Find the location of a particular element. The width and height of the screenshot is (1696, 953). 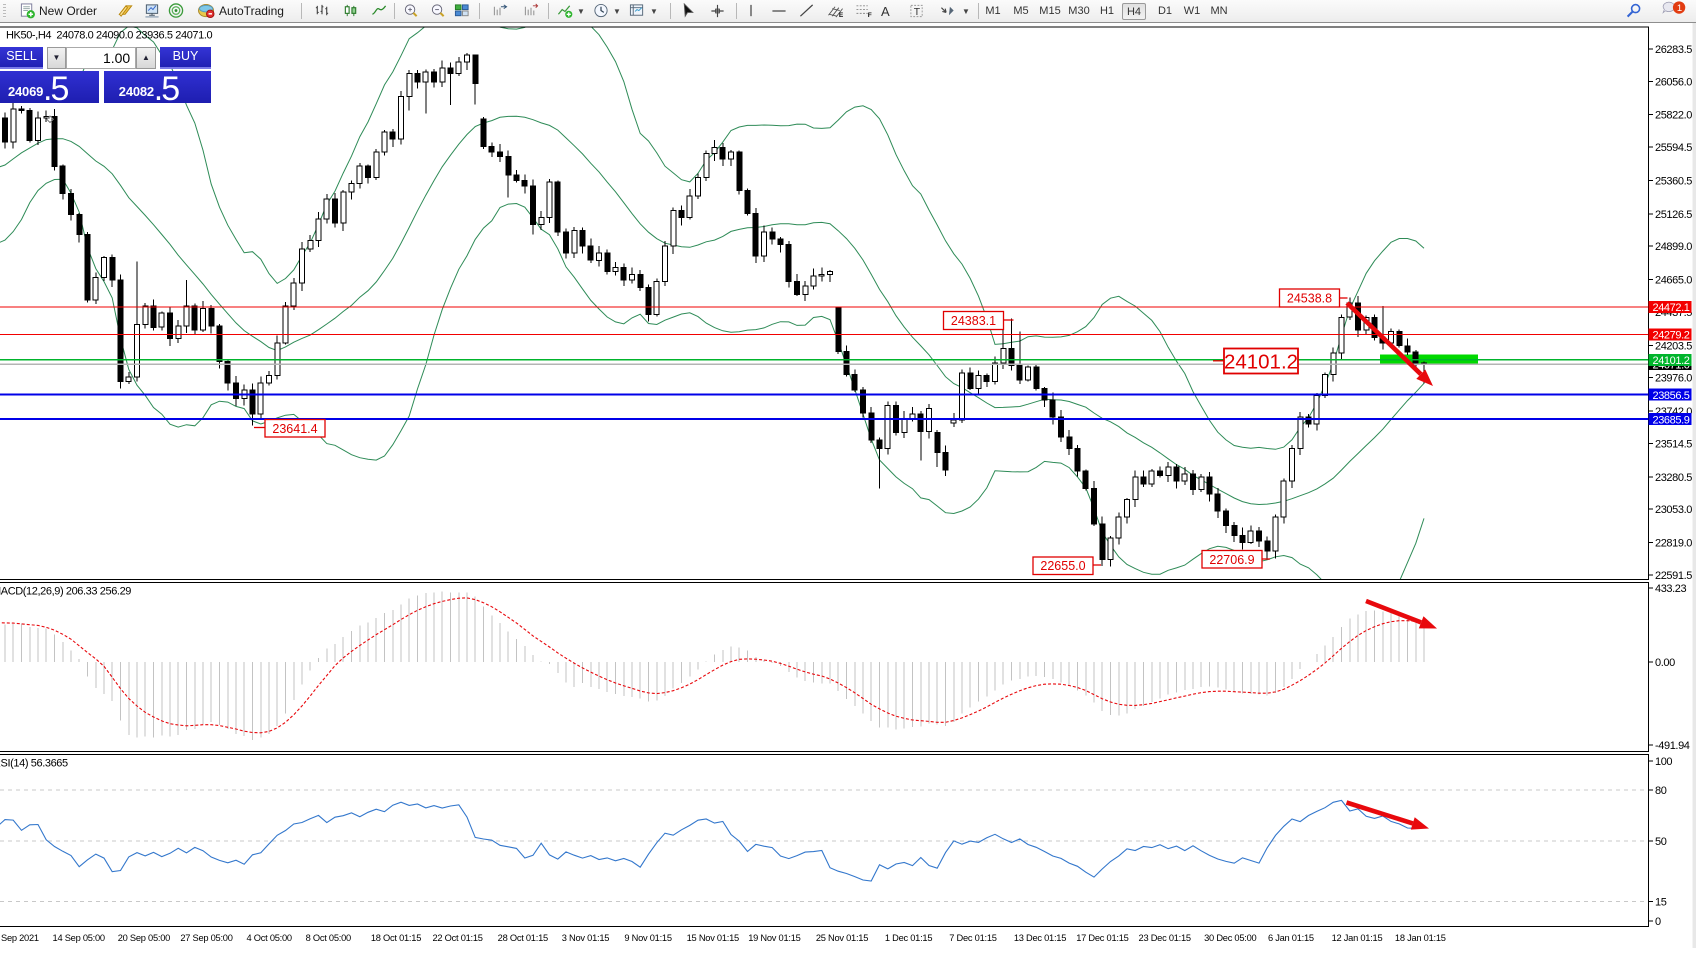

svg-text: RSI(14) 56.3665 is located at coordinates (34, 764).